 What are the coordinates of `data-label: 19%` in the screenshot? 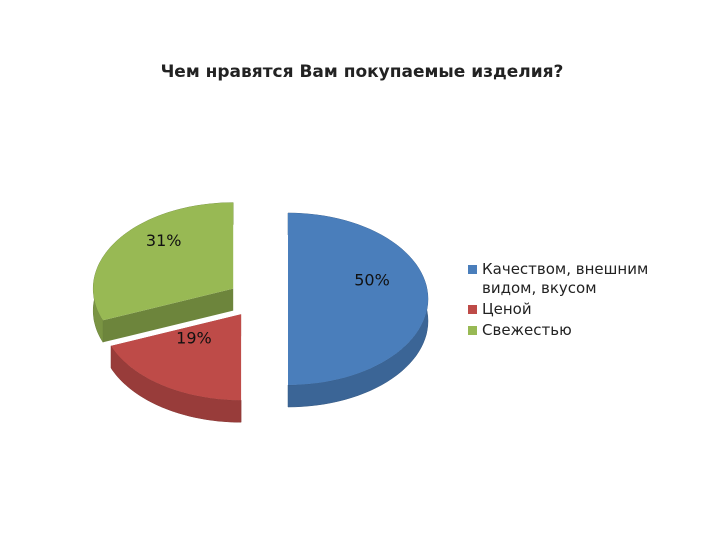 It's located at (194, 337).